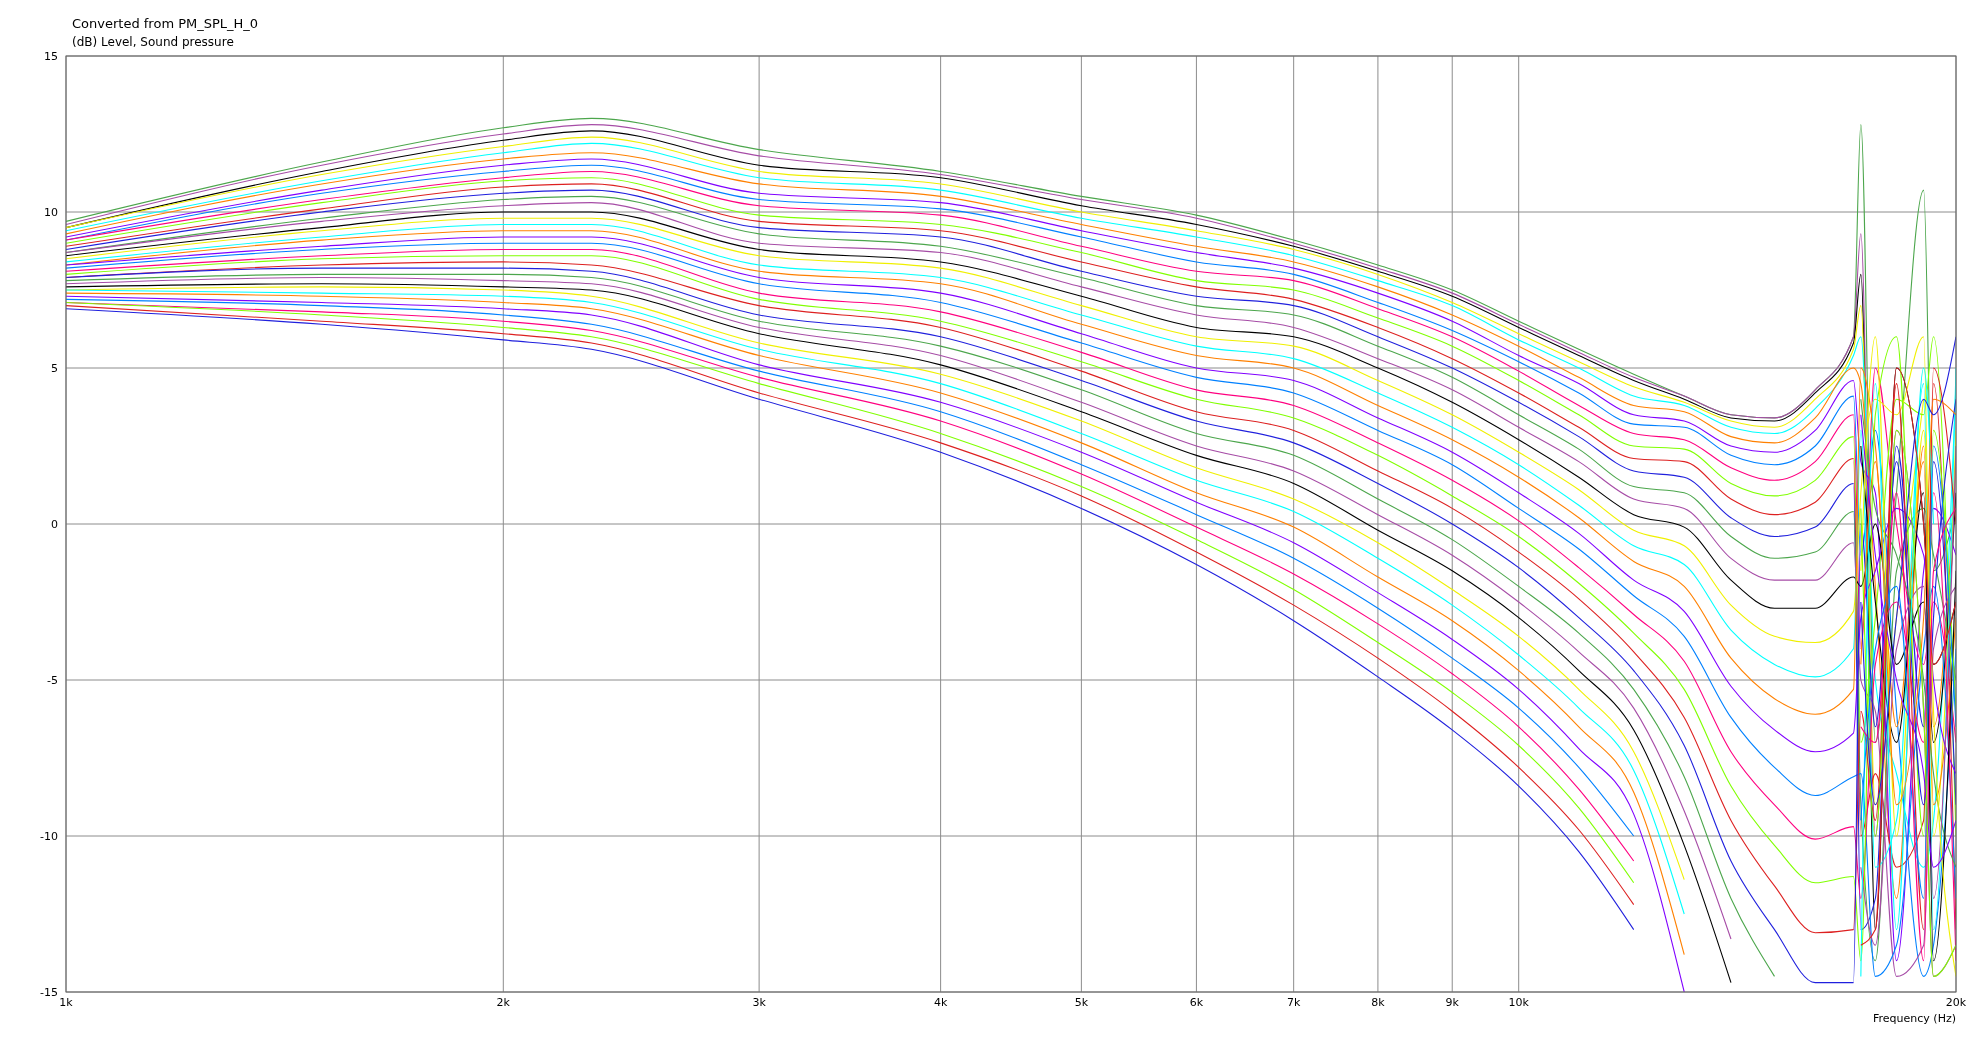 The image size is (1982, 1038). I want to click on x-tick-label: 1k, so click(66, 1002).